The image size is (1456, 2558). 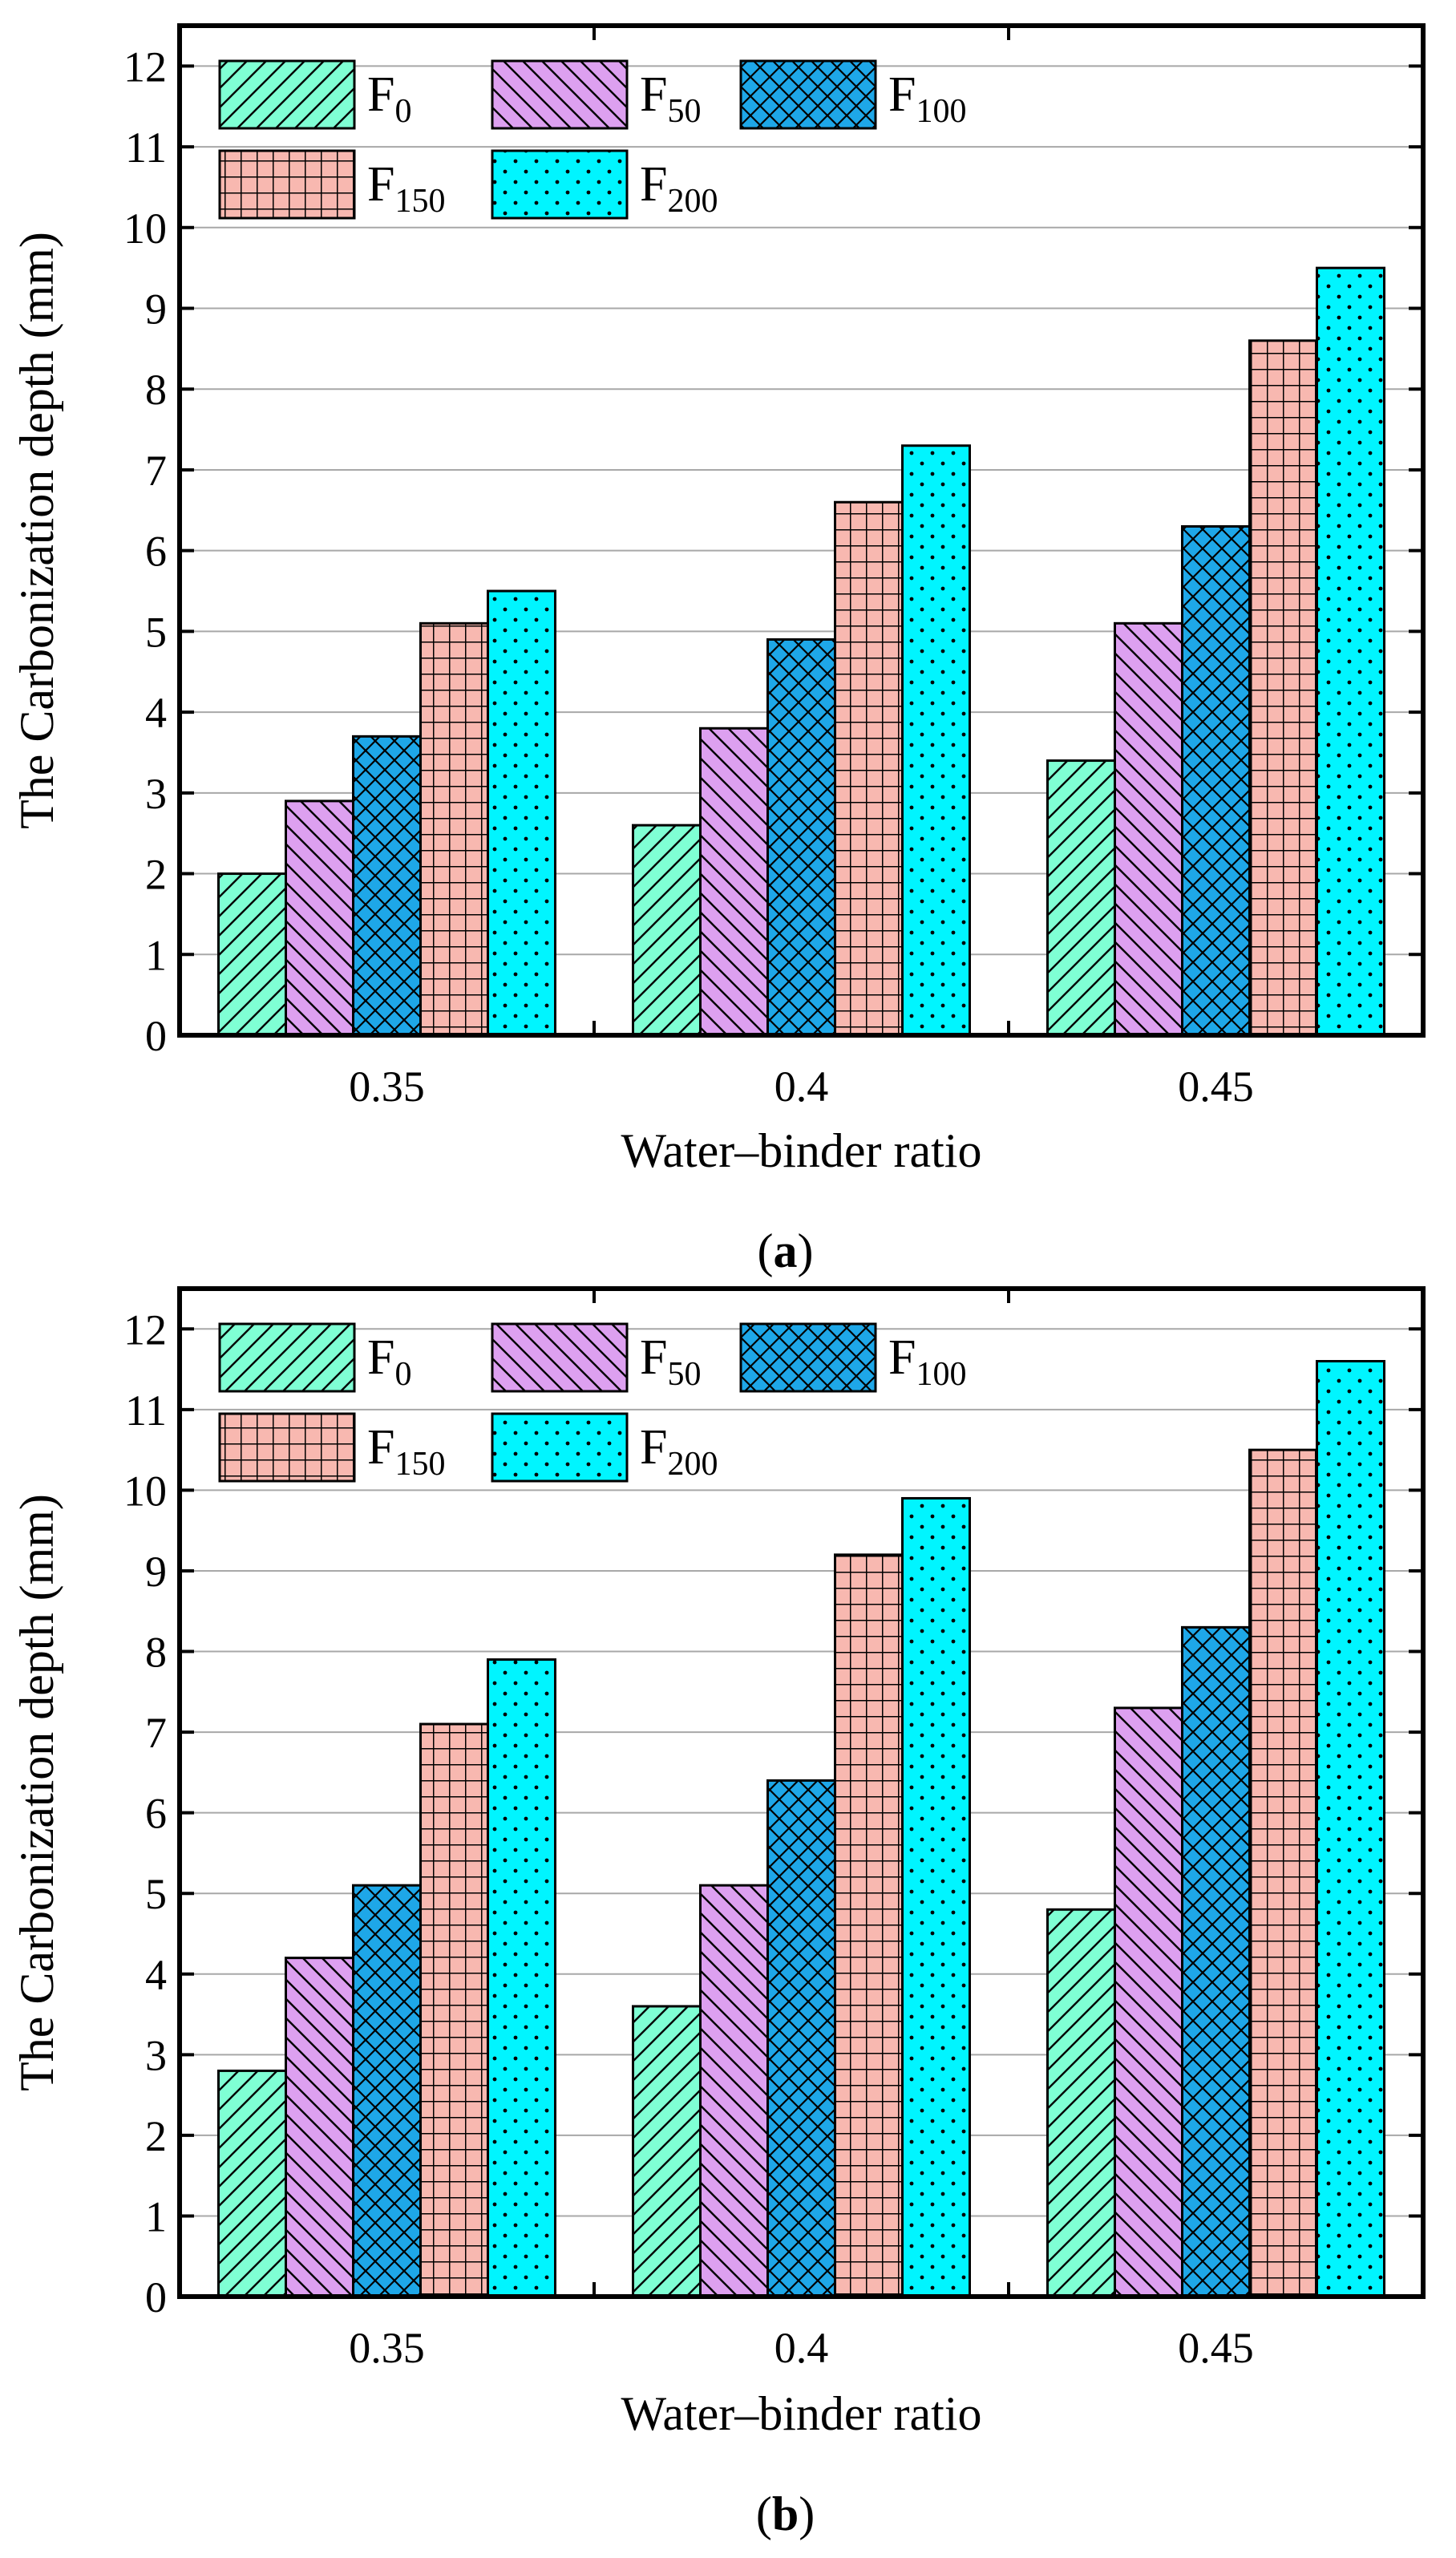 What do you see at coordinates (156, 794) in the screenshot?
I see `y-tick-label: 3` at bounding box center [156, 794].